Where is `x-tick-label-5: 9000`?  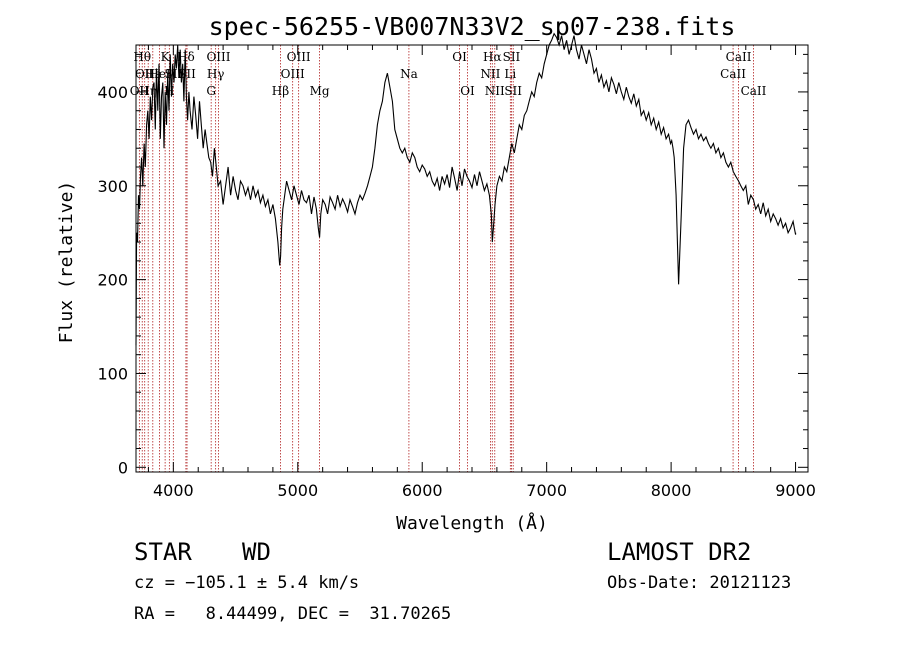
x-tick-label-5: 9000 is located at coordinates (795, 490).